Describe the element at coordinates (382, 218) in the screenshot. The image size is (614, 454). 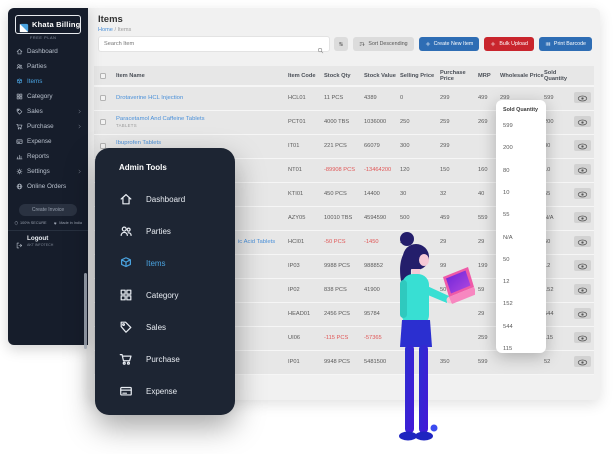
I see `stock-value-cell: 4594590` at that location.